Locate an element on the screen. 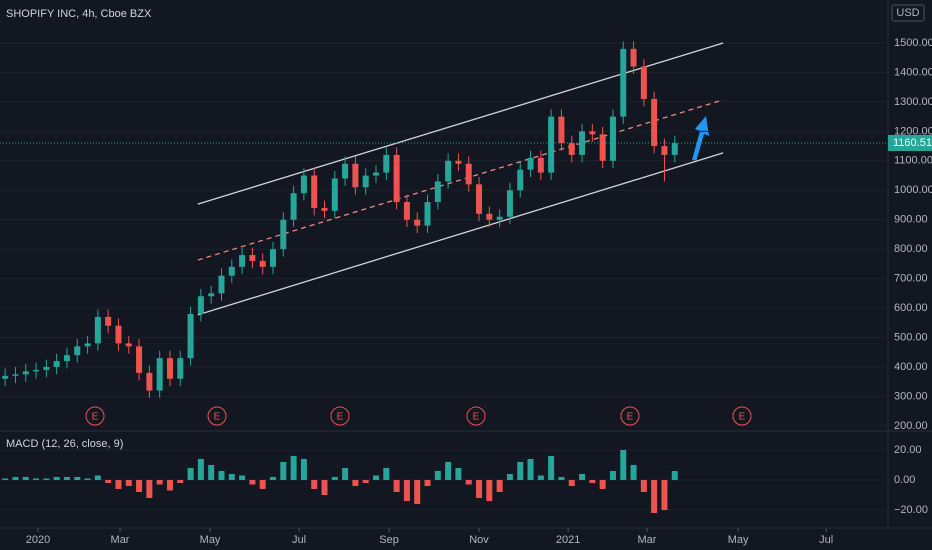  y-tick-label: 900.00 is located at coordinates (911, 220).